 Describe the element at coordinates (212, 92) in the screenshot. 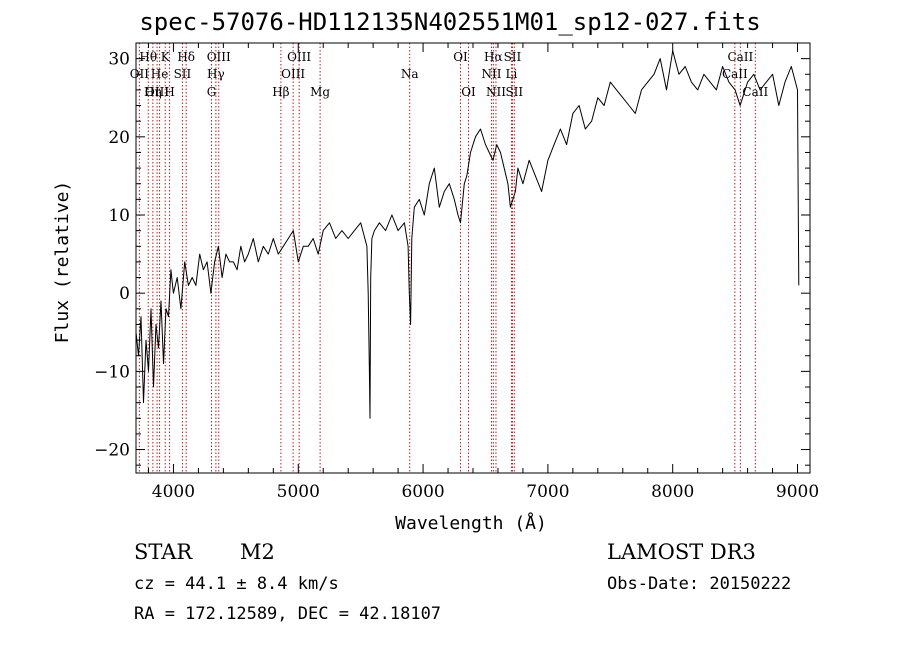

I see `marker-label: G` at that location.